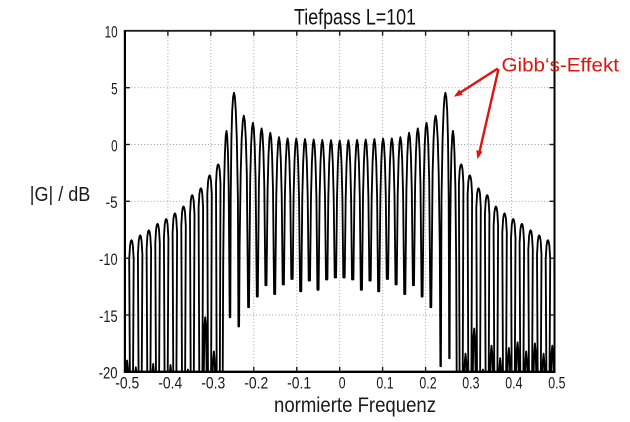  Describe the element at coordinates (127, 383) in the screenshot. I see `svg-text: -0.5` at that location.